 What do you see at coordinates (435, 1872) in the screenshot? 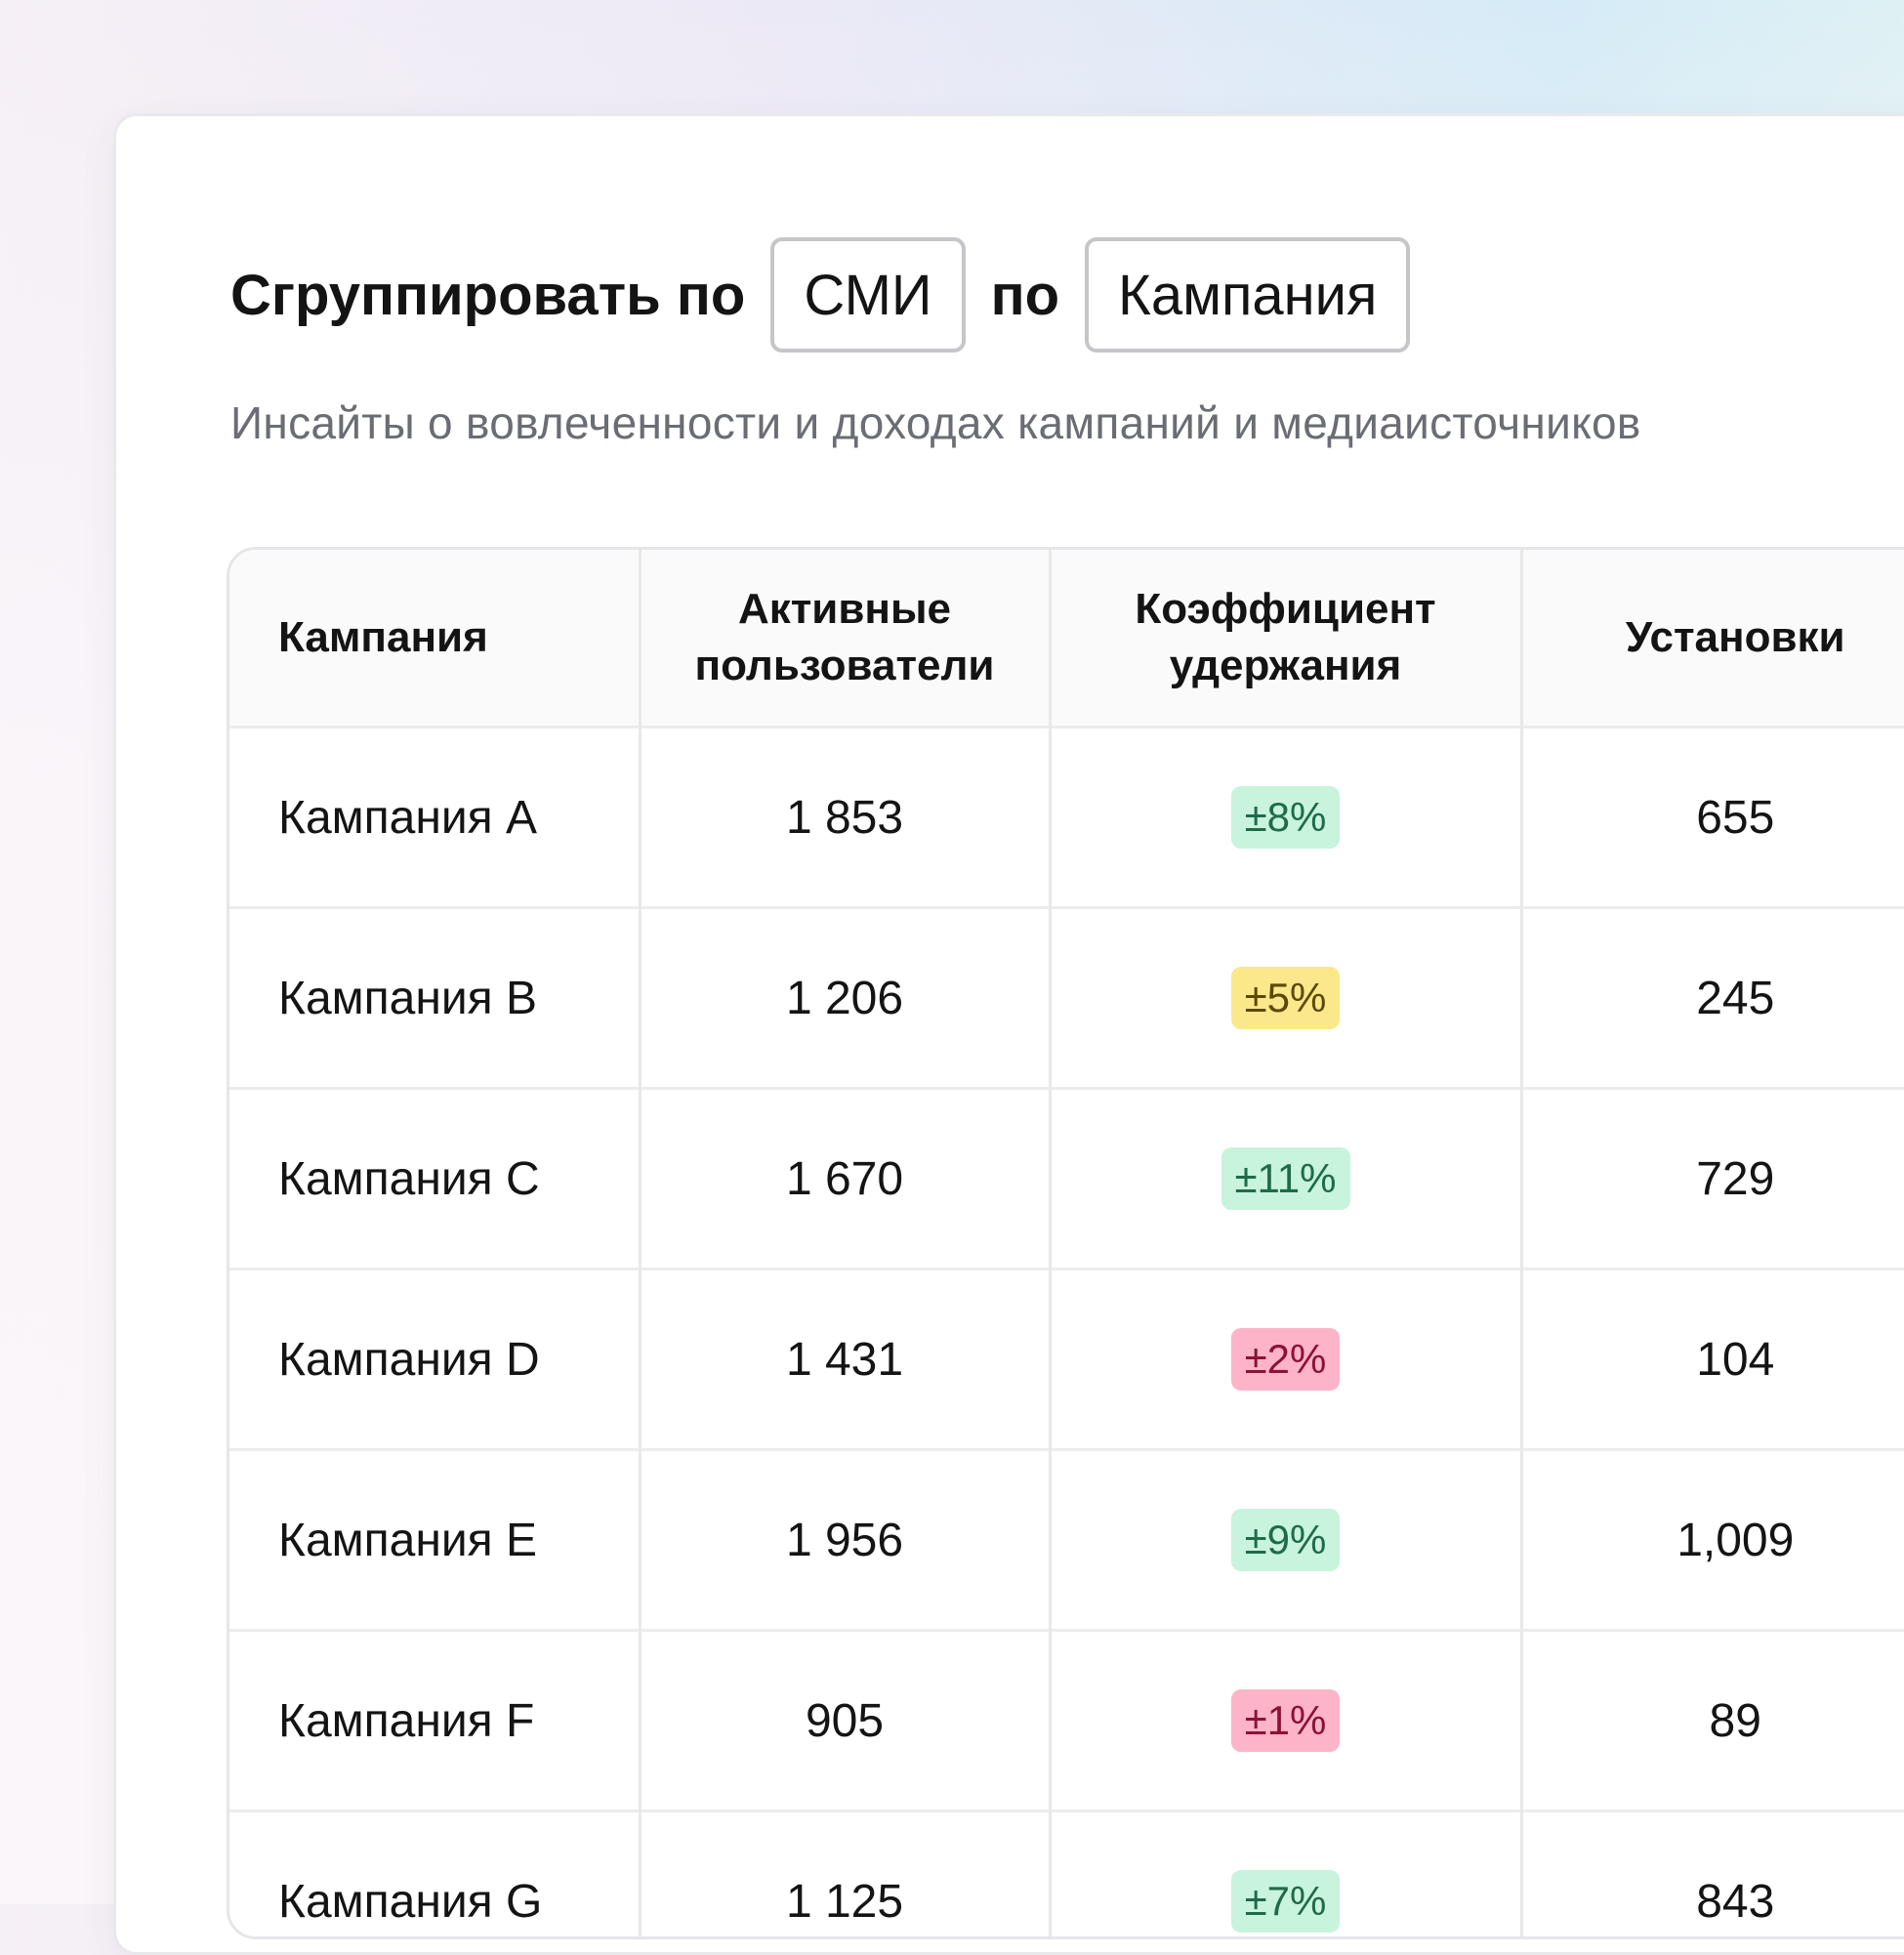
I see `cell-campaign: Кампания G` at bounding box center [435, 1872].